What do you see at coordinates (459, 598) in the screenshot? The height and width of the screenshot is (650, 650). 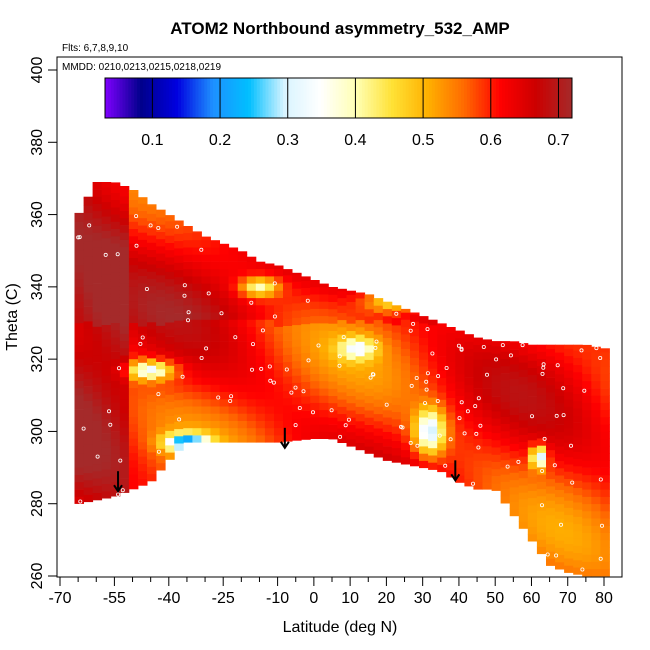 I see `x-tick-label: 40` at bounding box center [459, 598].